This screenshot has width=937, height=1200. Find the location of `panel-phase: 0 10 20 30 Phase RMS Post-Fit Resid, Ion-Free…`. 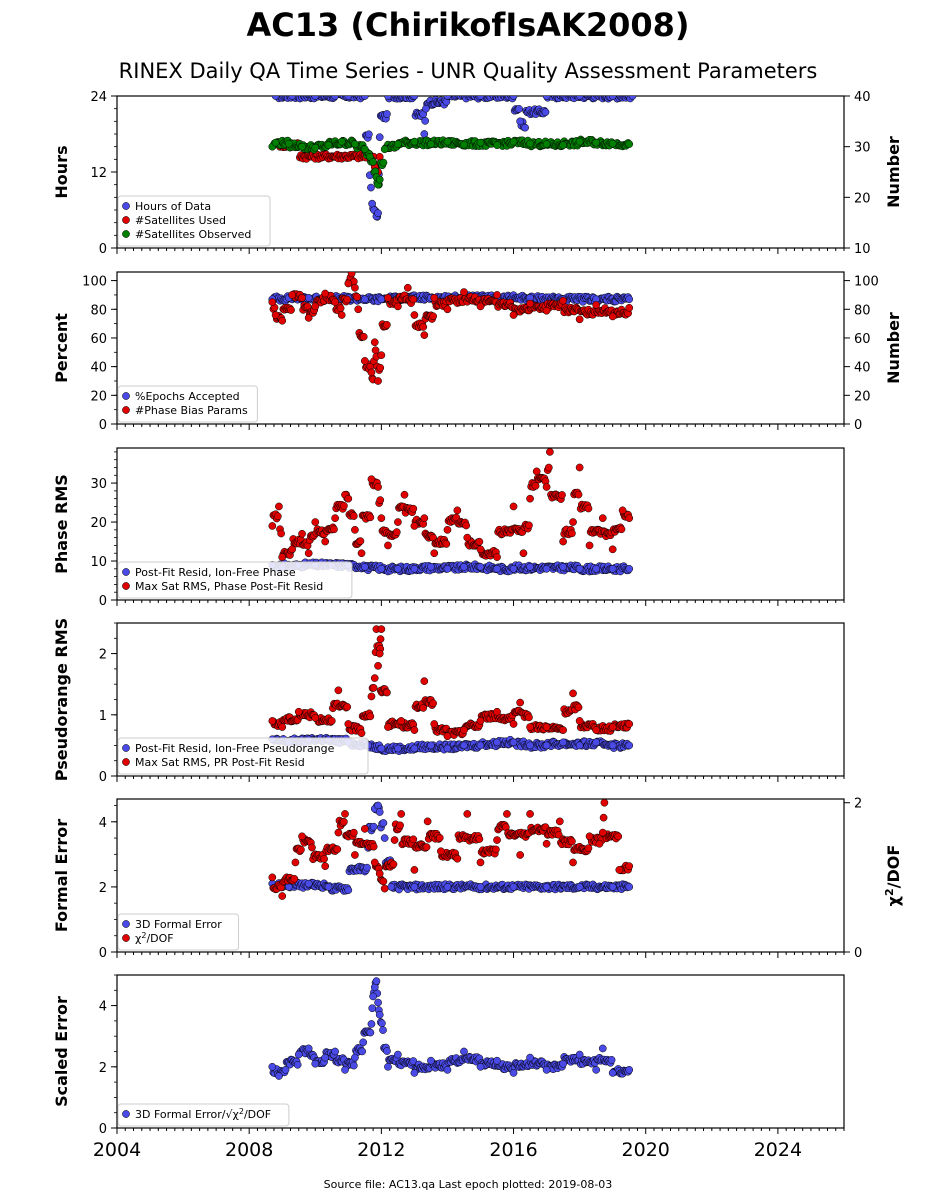

panel-phase: 0 10 20 30 Phase RMS Post-Fit Resid, Ion-Free… is located at coordinates (448, 528).